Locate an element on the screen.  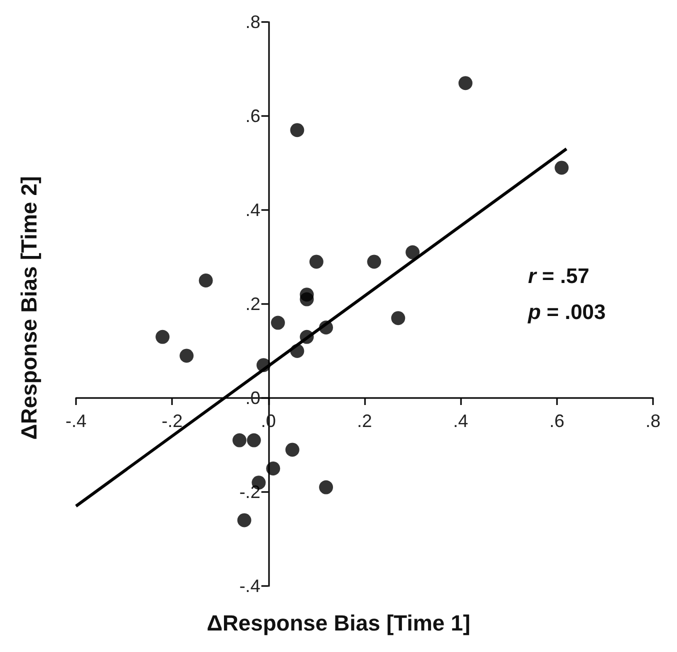
y-tick-label: -.2 is located at coordinates (249, 492).